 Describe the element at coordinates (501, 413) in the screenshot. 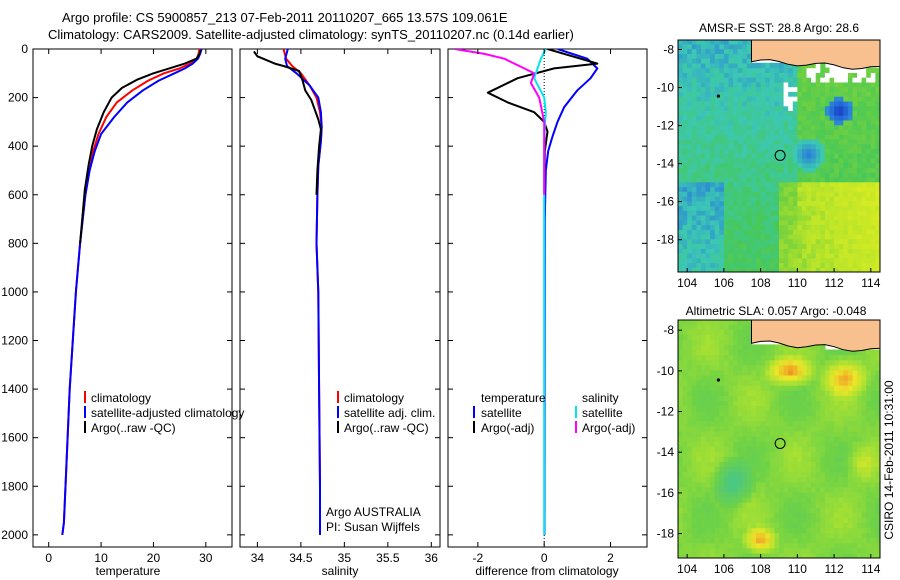

I see `legend-label-temp-satellite: satellite` at that location.